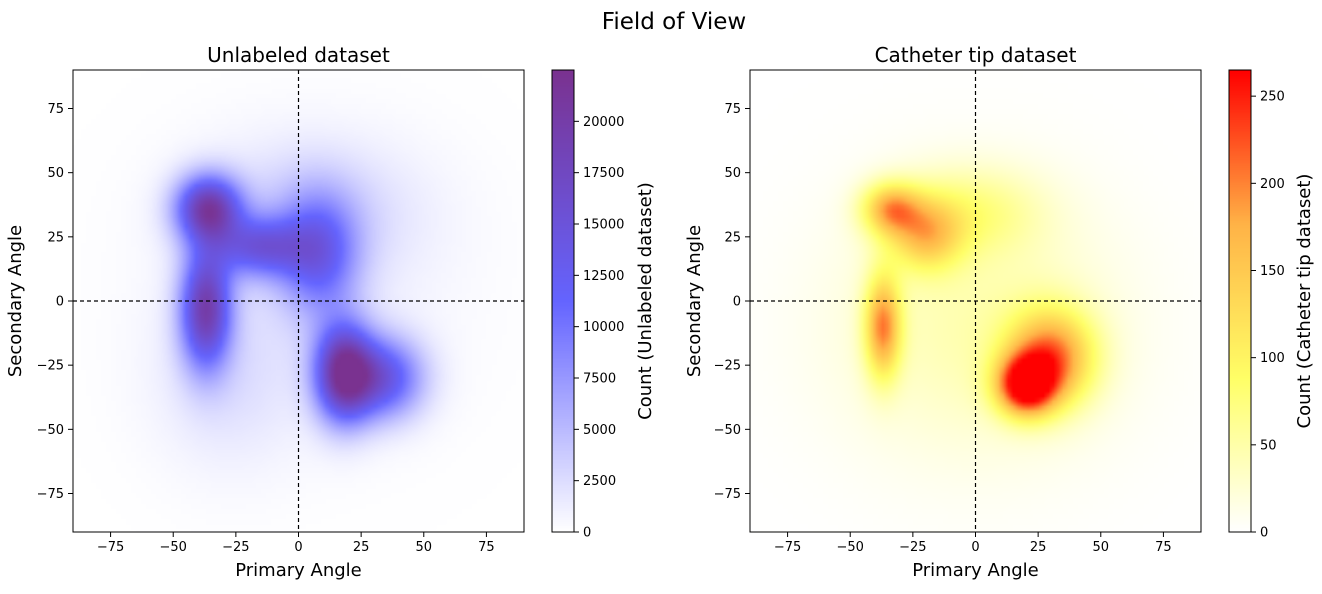 The image size is (1322, 594). Describe the element at coordinates (674, 22) in the screenshot. I see `figure-title: Field of View` at that location.